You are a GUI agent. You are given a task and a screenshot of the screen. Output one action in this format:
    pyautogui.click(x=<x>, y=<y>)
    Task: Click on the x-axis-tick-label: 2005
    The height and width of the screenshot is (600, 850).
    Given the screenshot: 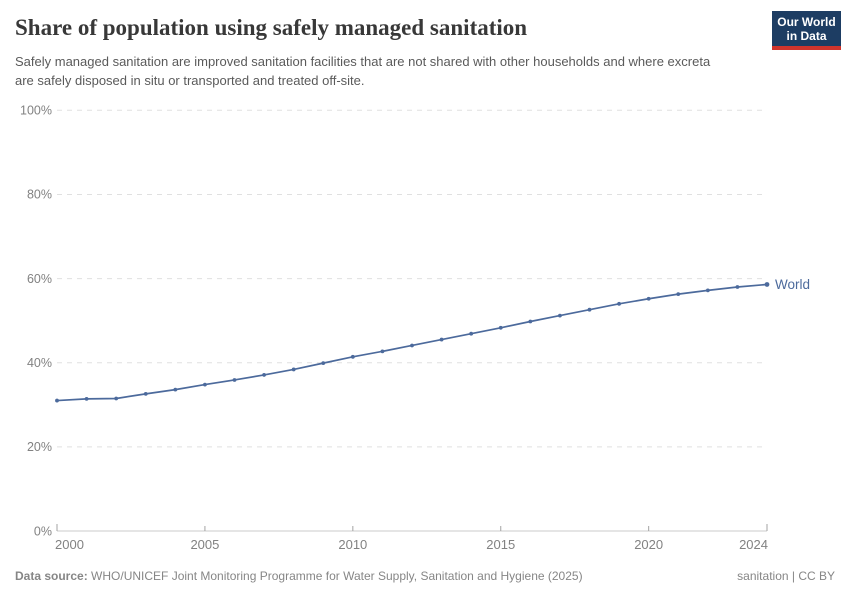 What is the action you would take?
    pyautogui.click(x=204, y=544)
    